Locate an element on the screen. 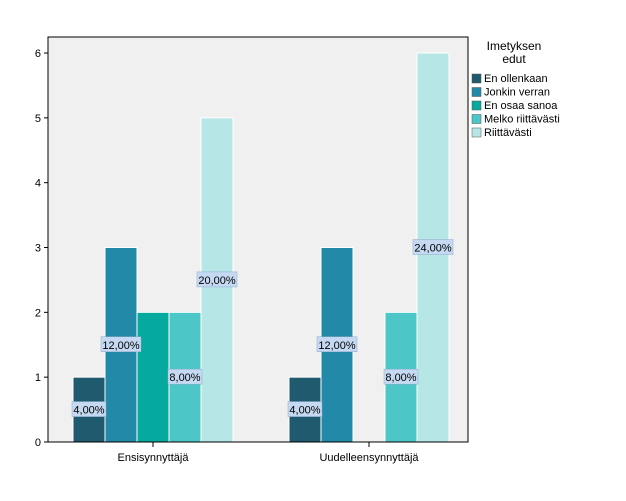 The image size is (626, 501). data-label-group: 20,00% is located at coordinates (217, 279).